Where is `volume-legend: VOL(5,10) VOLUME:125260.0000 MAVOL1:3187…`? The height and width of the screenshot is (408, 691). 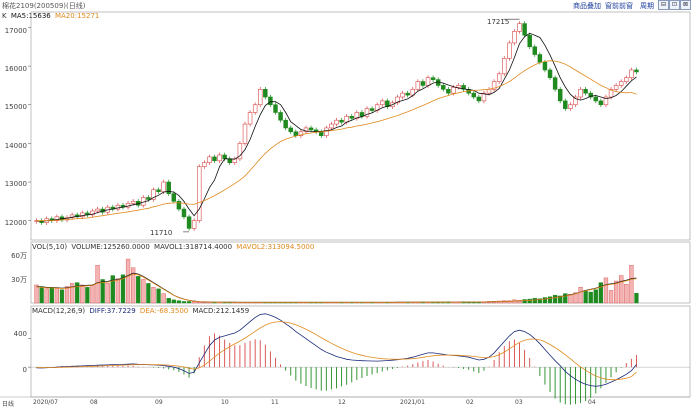
volume-legend: VOL(5,10) VOLUME:125260.0000 MAVOL1:3187… is located at coordinates (174, 247).